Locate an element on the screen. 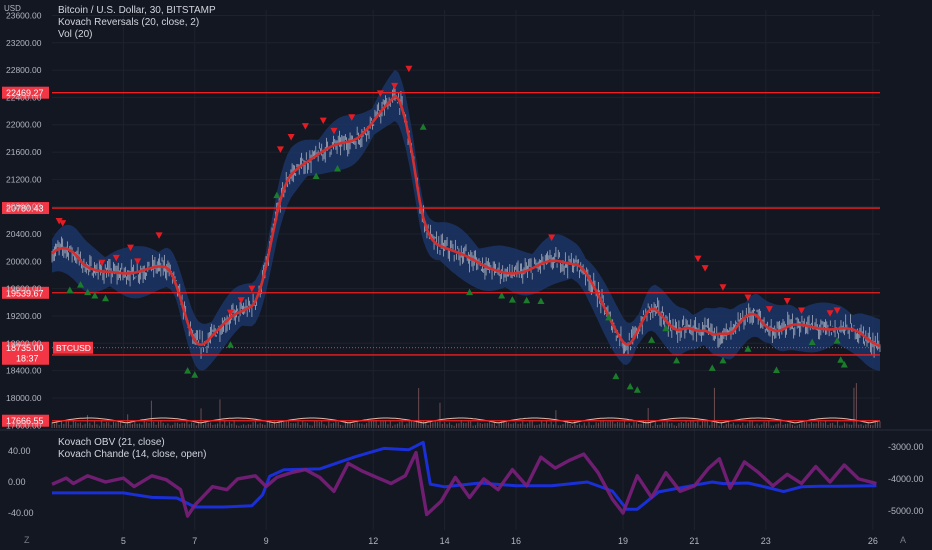 This screenshot has width=932, height=550. symbol-tag is located at coordinates (73, 347).